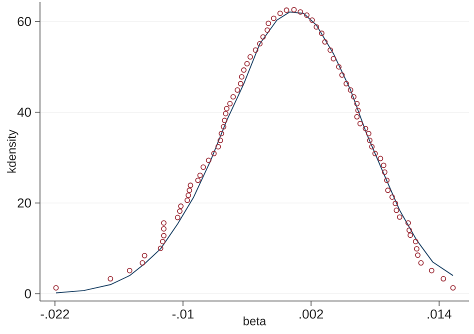 This screenshot has height=334, width=474. What do you see at coordinates (24, 21) in the screenshot?
I see `y-tick-label: 60` at bounding box center [24, 21].